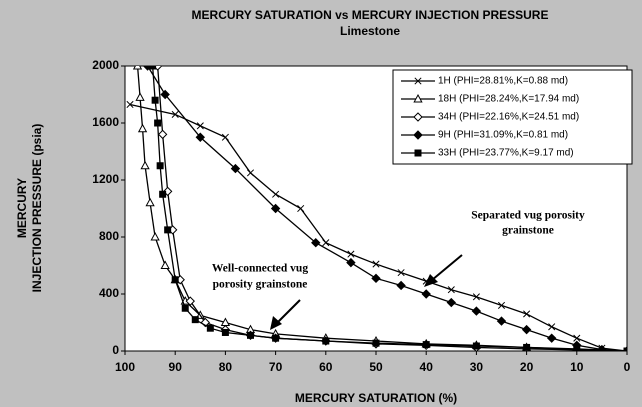 The height and width of the screenshot is (407, 642). Describe the element at coordinates (366, 292) in the screenshot. I see `arrows` at that location.